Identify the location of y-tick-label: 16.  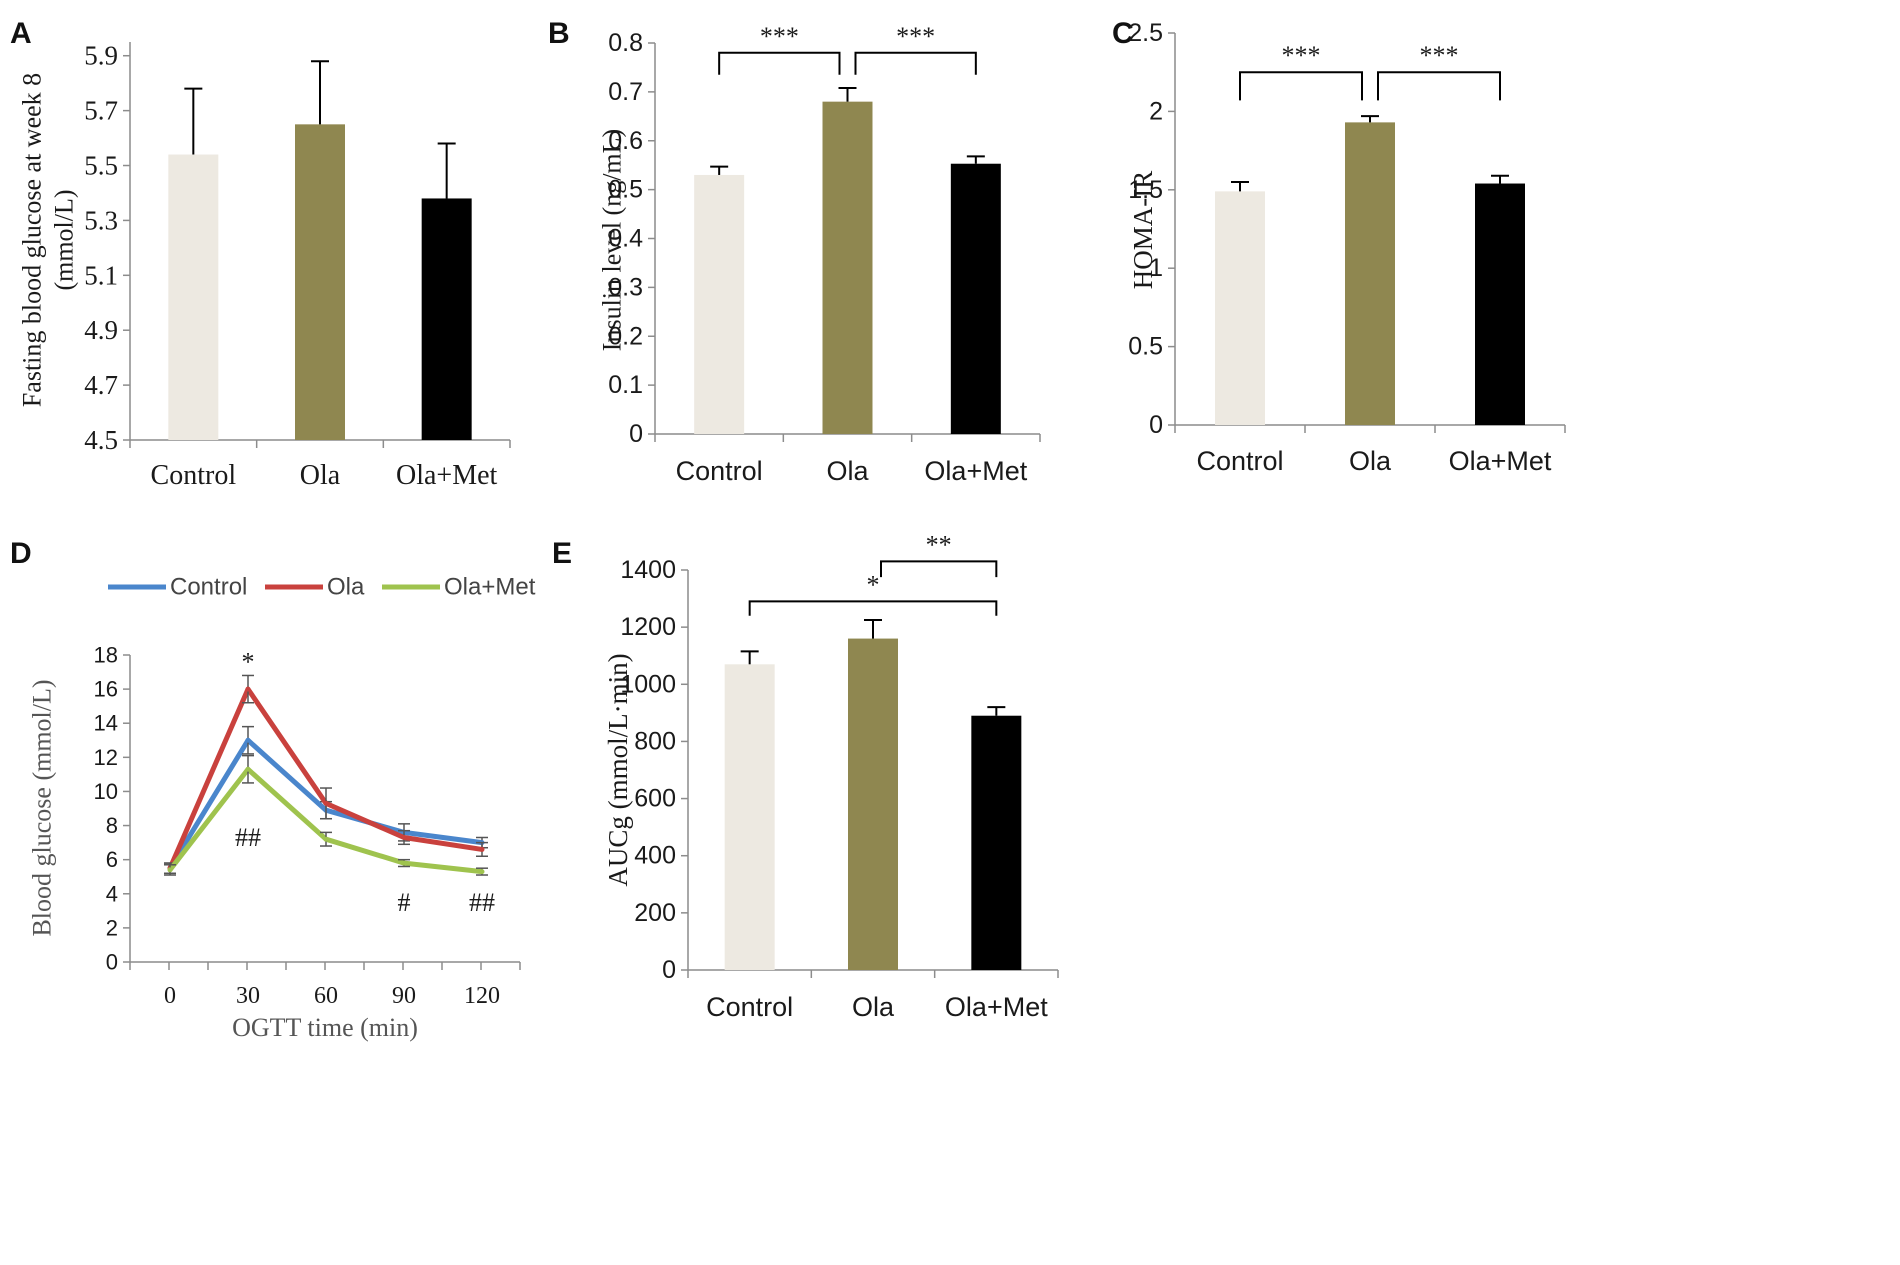
(106, 689).